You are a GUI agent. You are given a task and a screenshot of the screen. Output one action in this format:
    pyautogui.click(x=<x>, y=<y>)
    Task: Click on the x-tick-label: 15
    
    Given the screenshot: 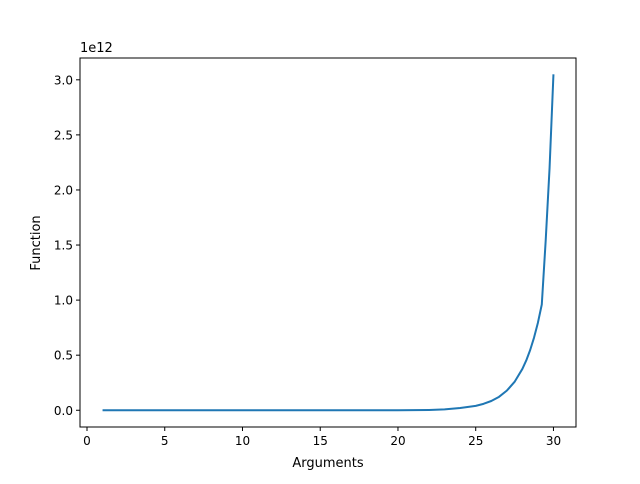 What is the action you would take?
    pyautogui.click(x=320, y=441)
    